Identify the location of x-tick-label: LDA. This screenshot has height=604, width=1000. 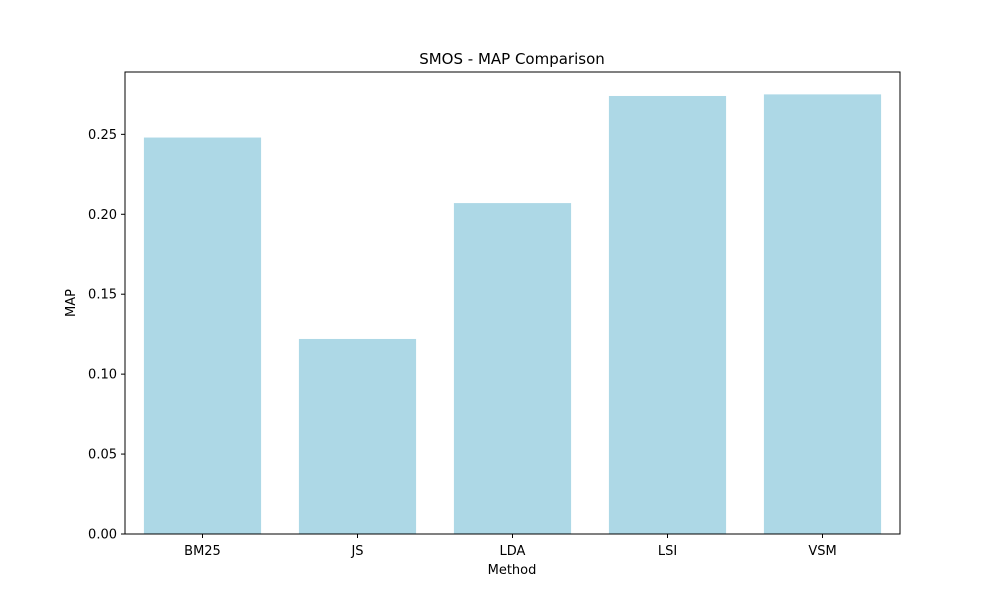
(513, 551).